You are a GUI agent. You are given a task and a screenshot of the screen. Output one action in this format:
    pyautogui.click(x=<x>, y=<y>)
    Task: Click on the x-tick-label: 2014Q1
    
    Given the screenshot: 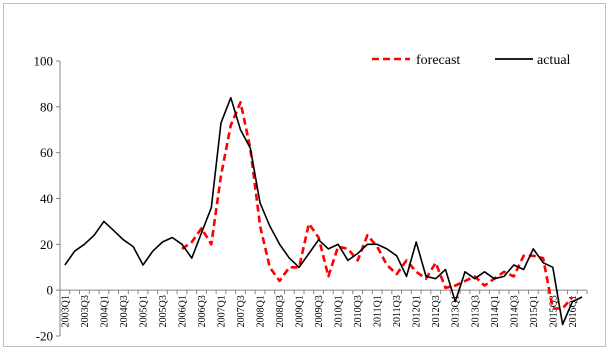 What is the action you would take?
    pyautogui.click(x=495, y=311)
    